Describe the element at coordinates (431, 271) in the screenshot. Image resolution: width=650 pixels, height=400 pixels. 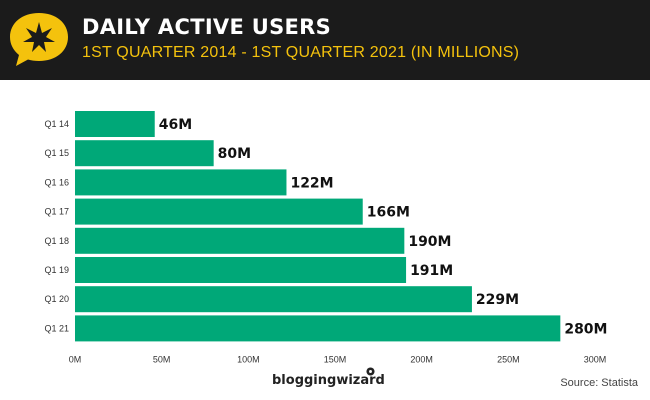
I see `data-label: 191M` at that location.